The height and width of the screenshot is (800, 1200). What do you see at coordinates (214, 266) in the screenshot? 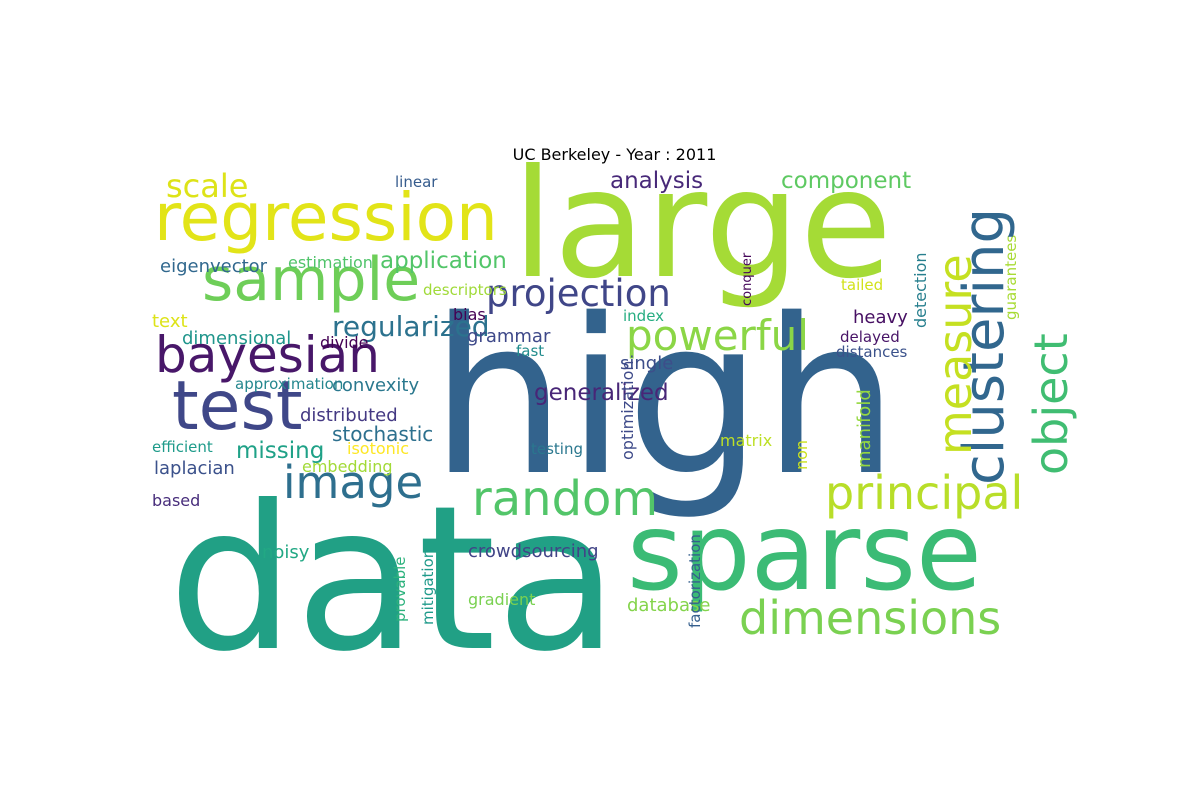
I see `word-dimensional: eigenvector` at bounding box center [214, 266].